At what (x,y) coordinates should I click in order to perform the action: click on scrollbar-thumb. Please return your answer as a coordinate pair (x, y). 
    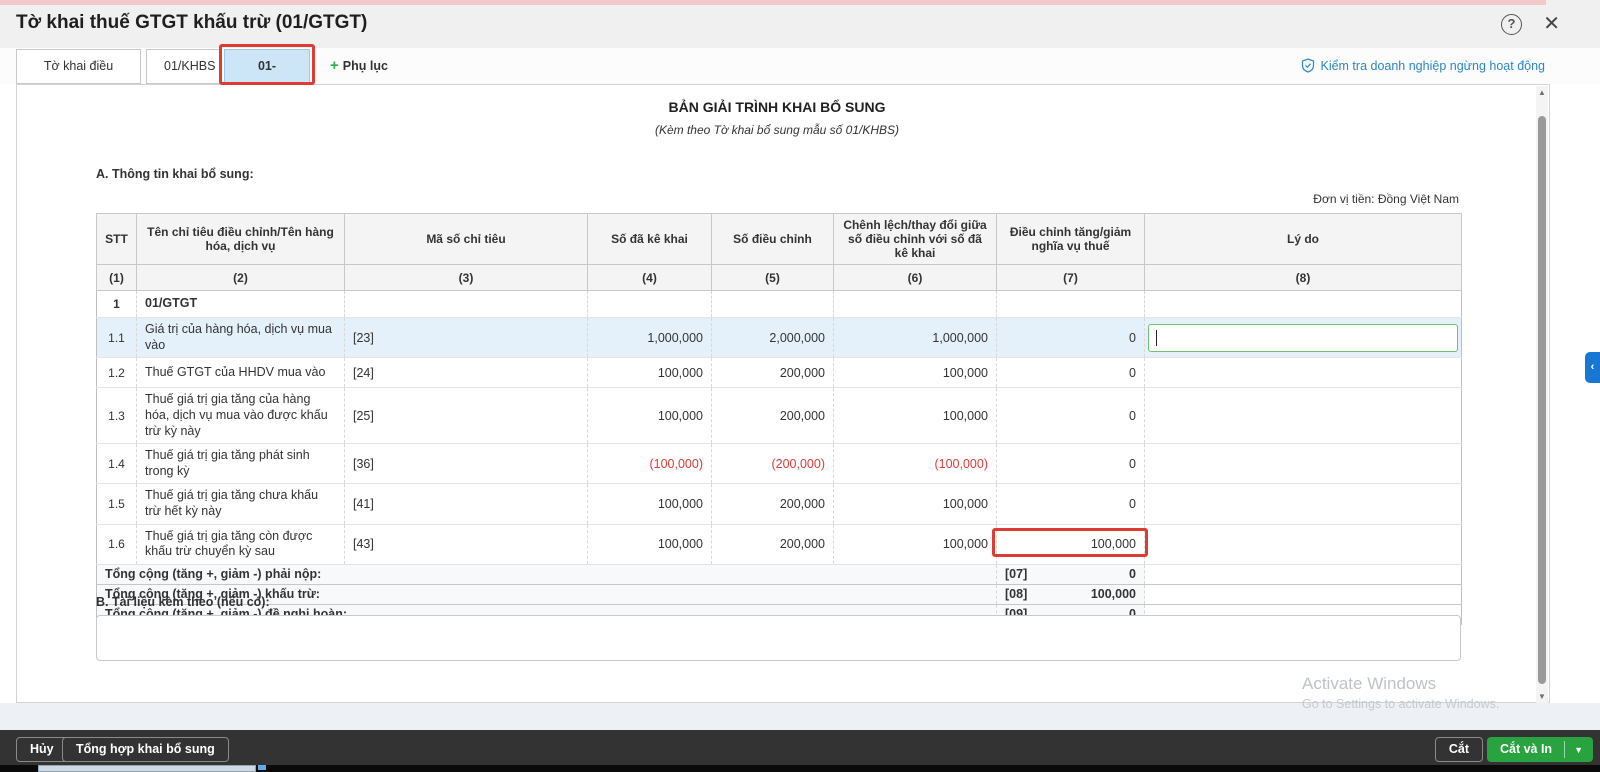
    Looking at the image, I should click on (1542, 400).